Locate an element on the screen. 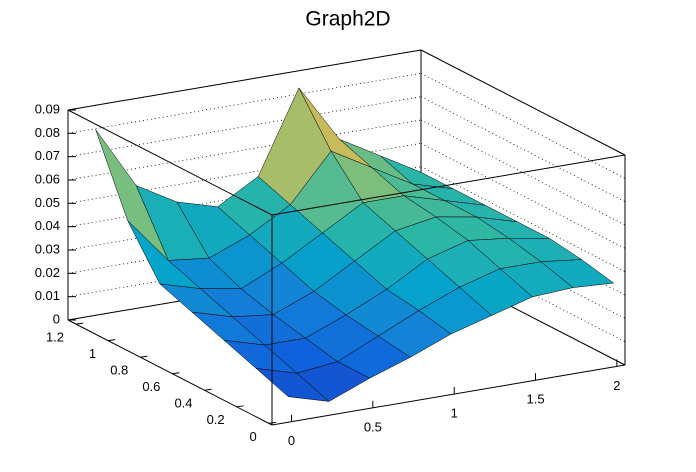 The image size is (696, 472). y-tick-label: 0.2 is located at coordinates (216, 419).